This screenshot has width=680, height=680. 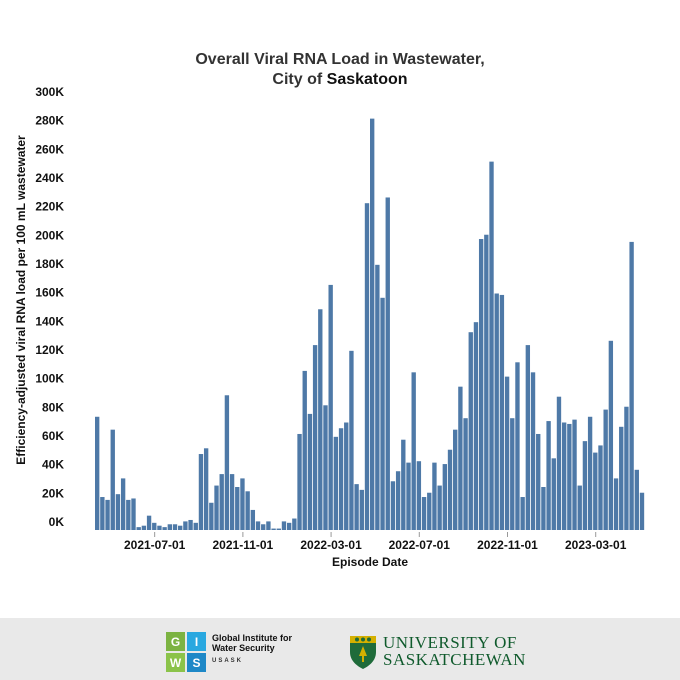 What do you see at coordinates (370, 562) in the screenshot?
I see `x-axis-label: Episode Date` at bounding box center [370, 562].